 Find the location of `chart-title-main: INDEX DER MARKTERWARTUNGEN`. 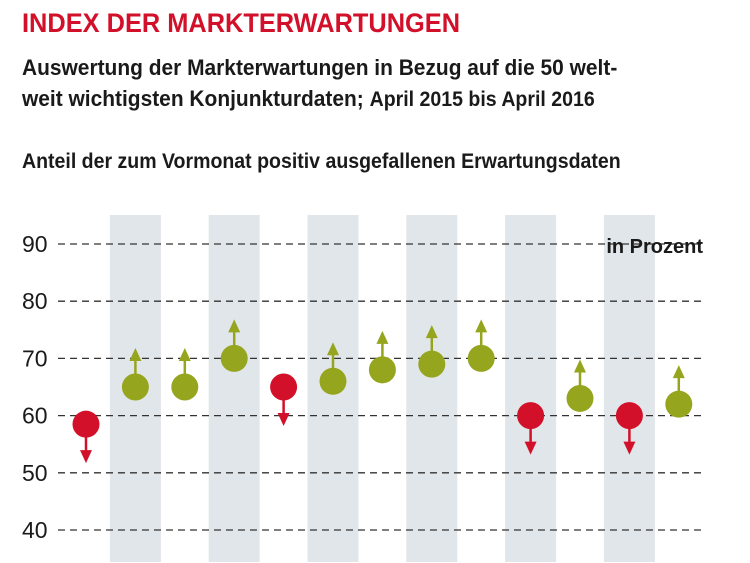

chart-title-main: INDEX DER MARKTERWARTUNGEN is located at coordinates (241, 23).